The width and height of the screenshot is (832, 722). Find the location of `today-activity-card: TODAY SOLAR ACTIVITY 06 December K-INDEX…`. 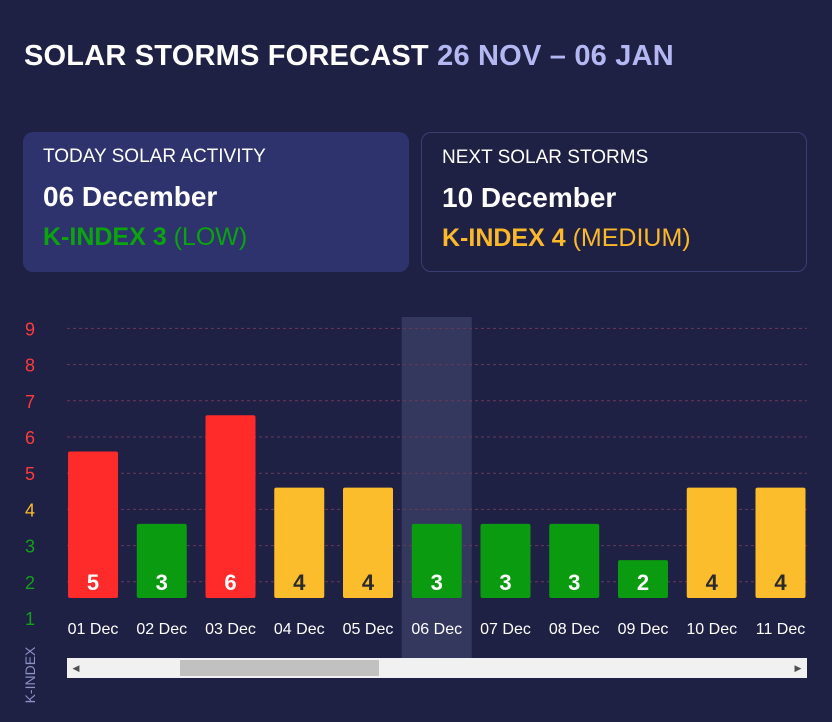

today-activity-card: TODAY SOLAR ACTIVITY 06 December K-INDEX… is located at coordinates (216, 202).